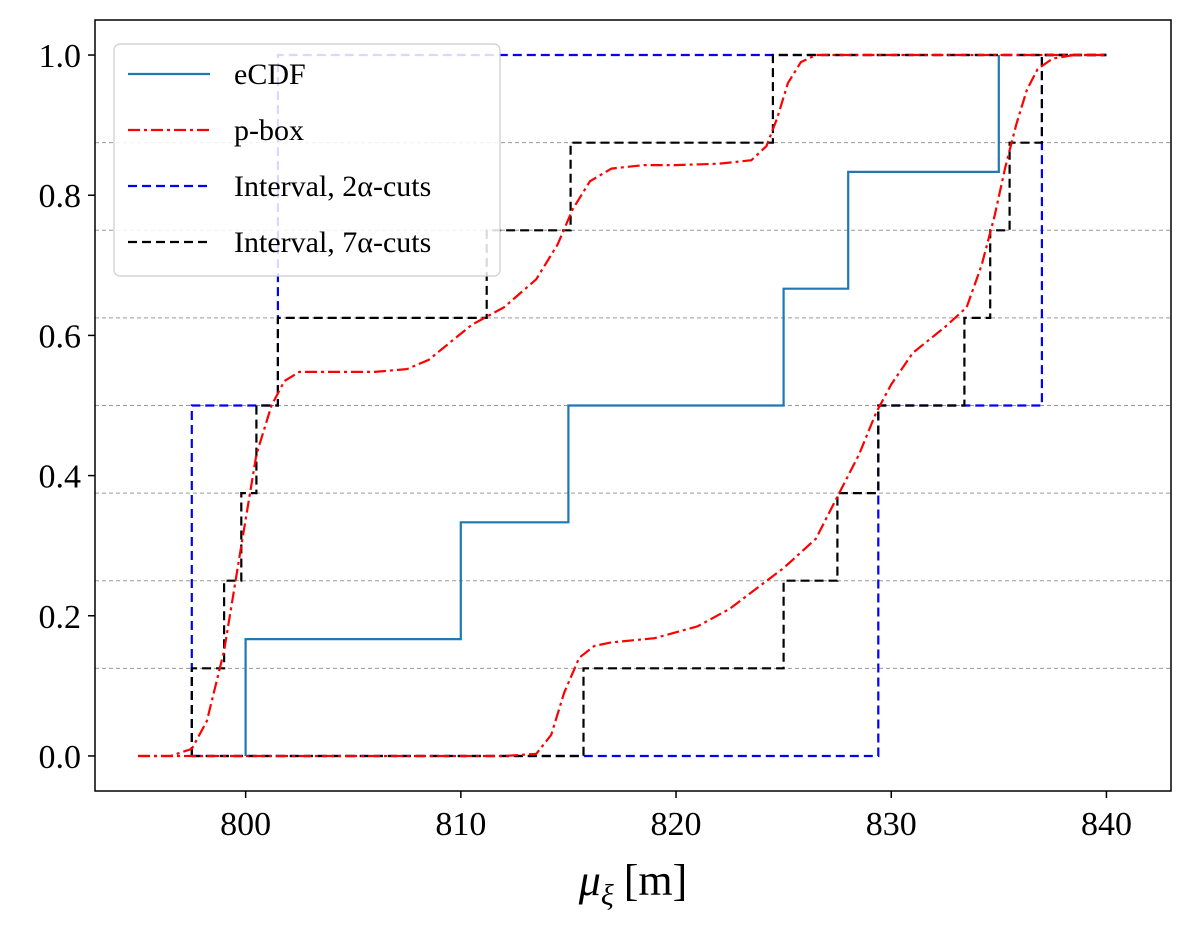 The width and height of the screenshot is (1192, 937). What do you see at coordinates (60, 477) in the screenshot?
I see `y-tick-label: 0.4` at bounding box center [60, 477].